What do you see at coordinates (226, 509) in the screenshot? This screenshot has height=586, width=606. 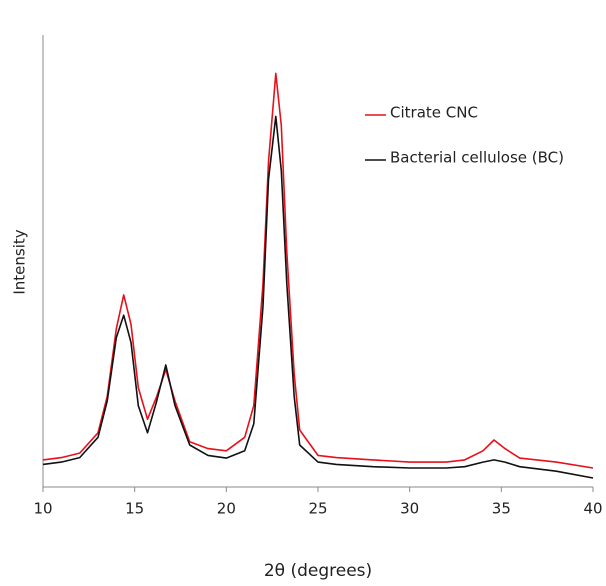 I see `x-tick-label: 20` at bounding box center [226, 509].